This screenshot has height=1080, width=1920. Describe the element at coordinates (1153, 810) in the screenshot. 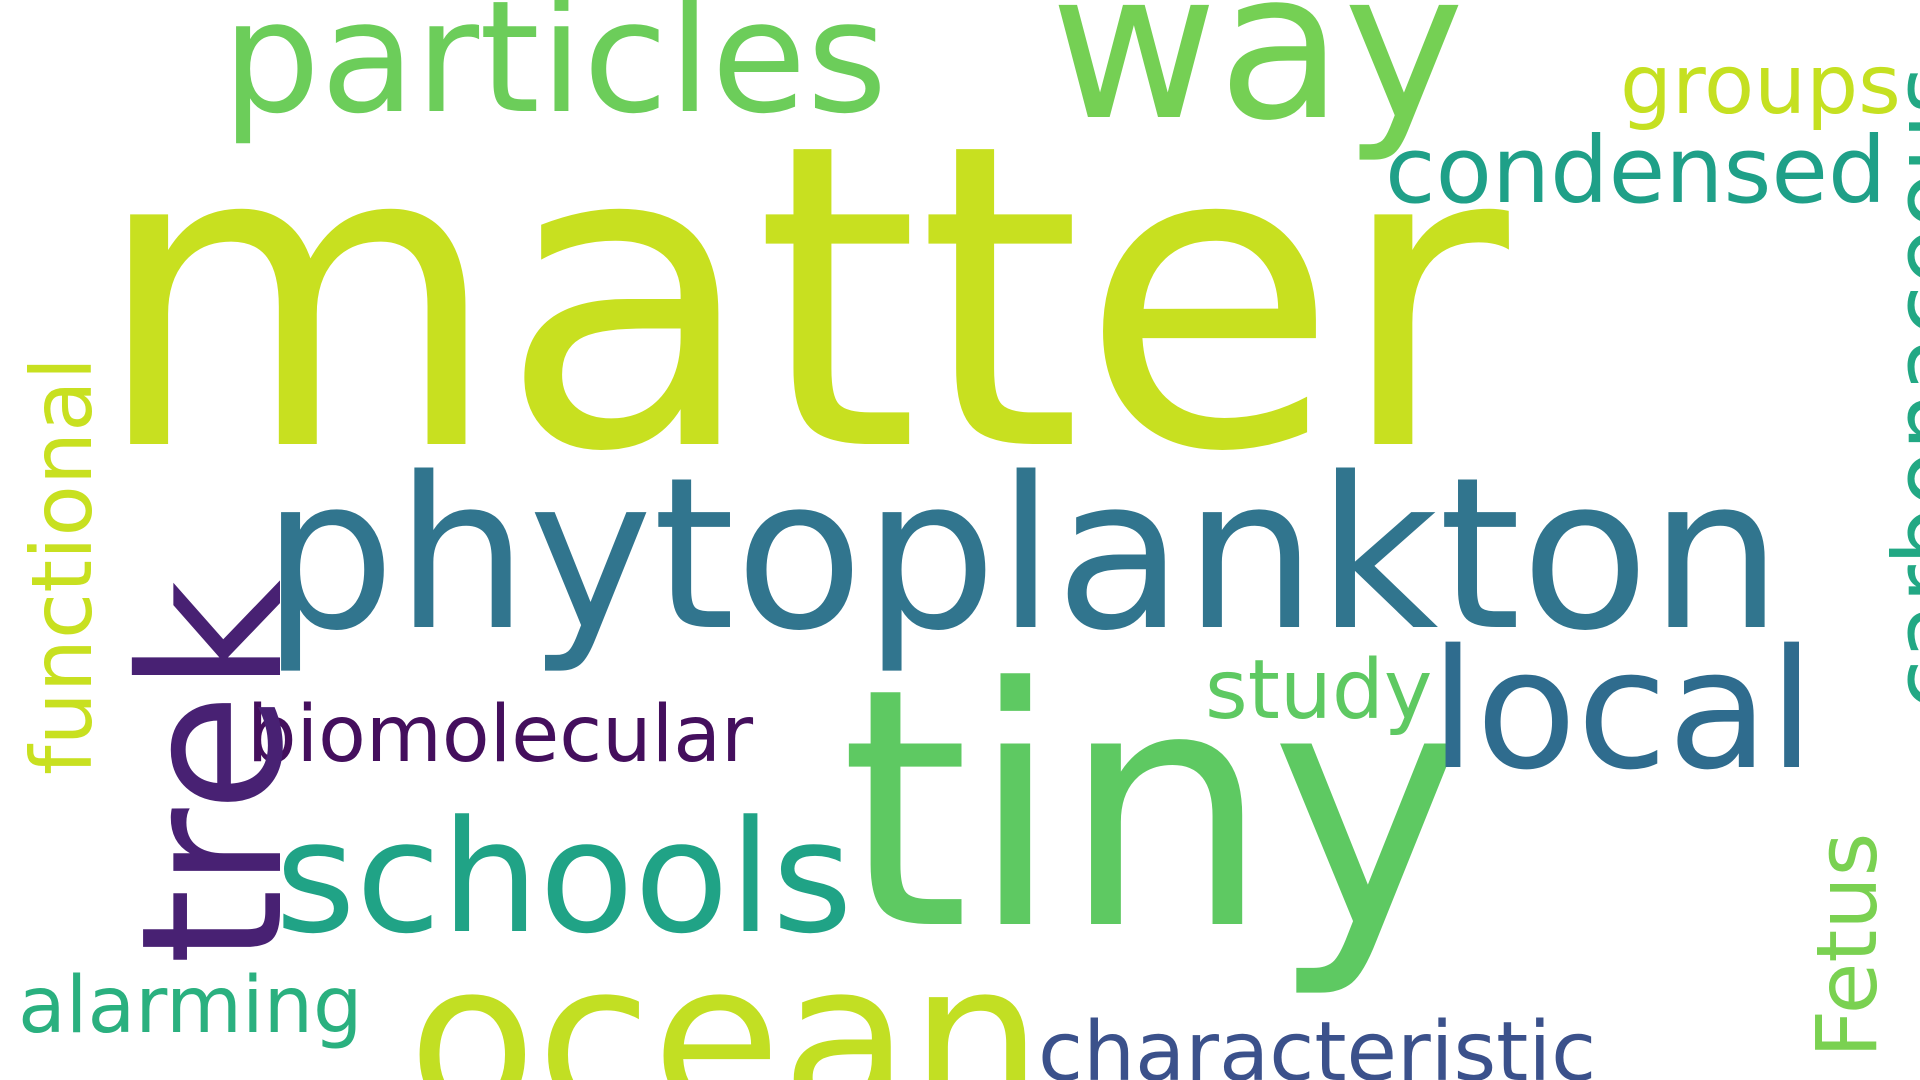

I see `word-tiny: tiny` at that location.